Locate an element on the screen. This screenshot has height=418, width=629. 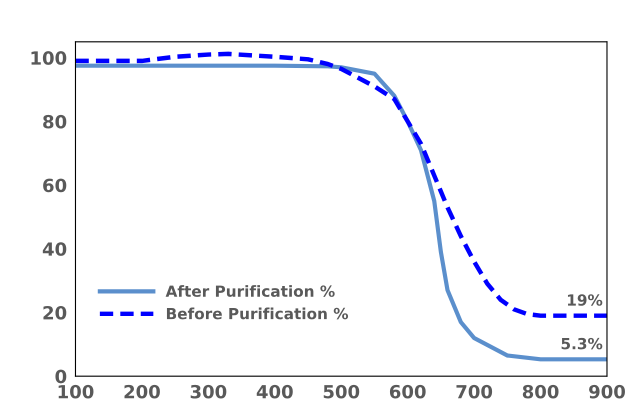
x-tick-label: 600 is located at coordinates (408, 391).